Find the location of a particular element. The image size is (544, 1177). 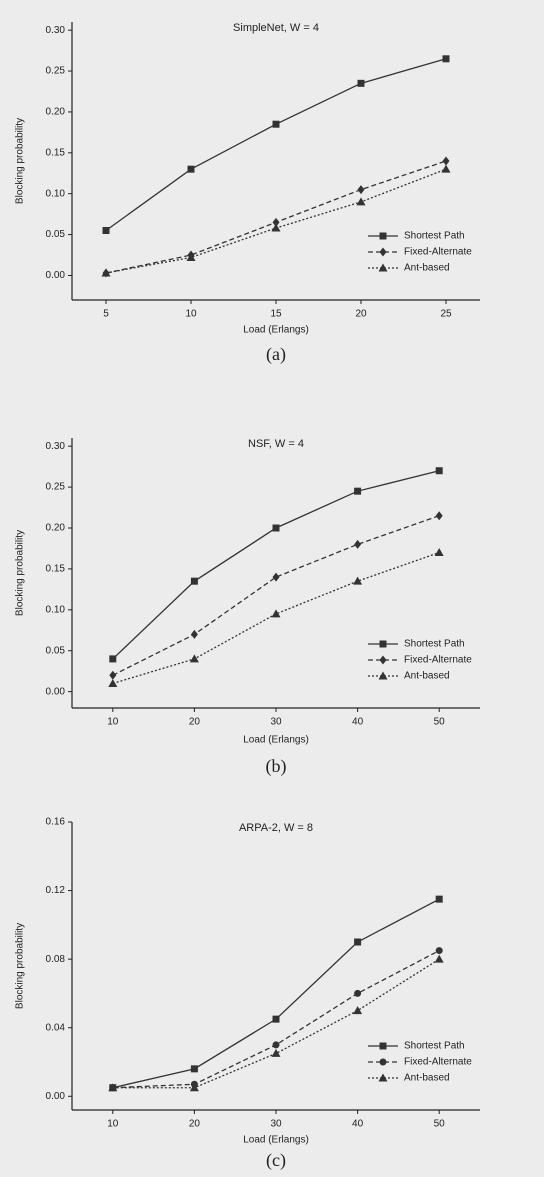

y-tick-label: 0.04 is located at coordinates (56, 1027).